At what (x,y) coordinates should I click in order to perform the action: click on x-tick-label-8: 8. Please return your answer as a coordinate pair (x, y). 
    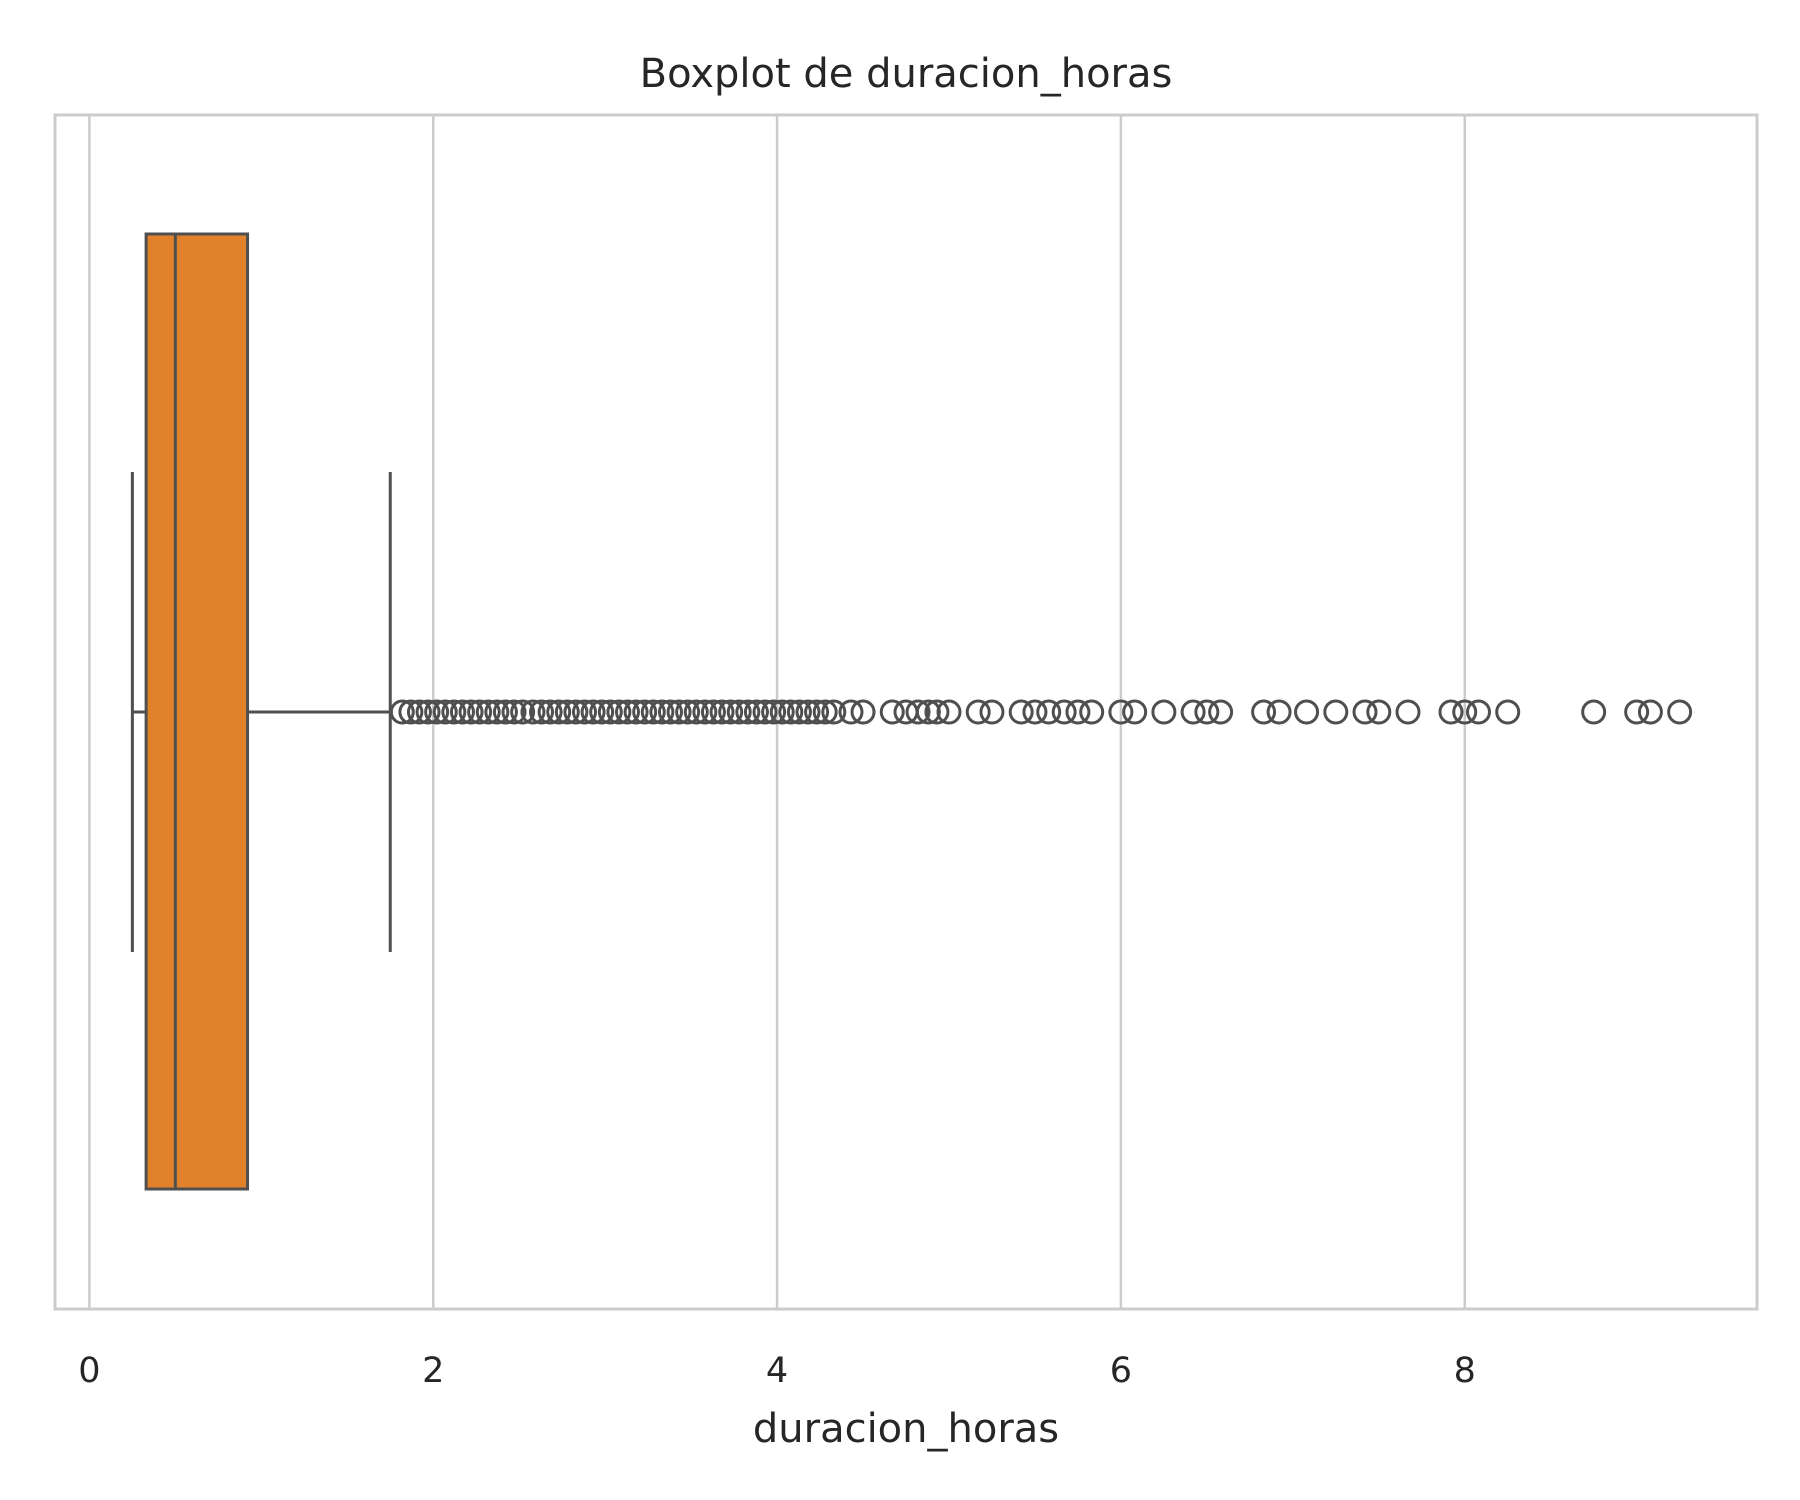
    Looking at the image, I should click on (1465, 1371).